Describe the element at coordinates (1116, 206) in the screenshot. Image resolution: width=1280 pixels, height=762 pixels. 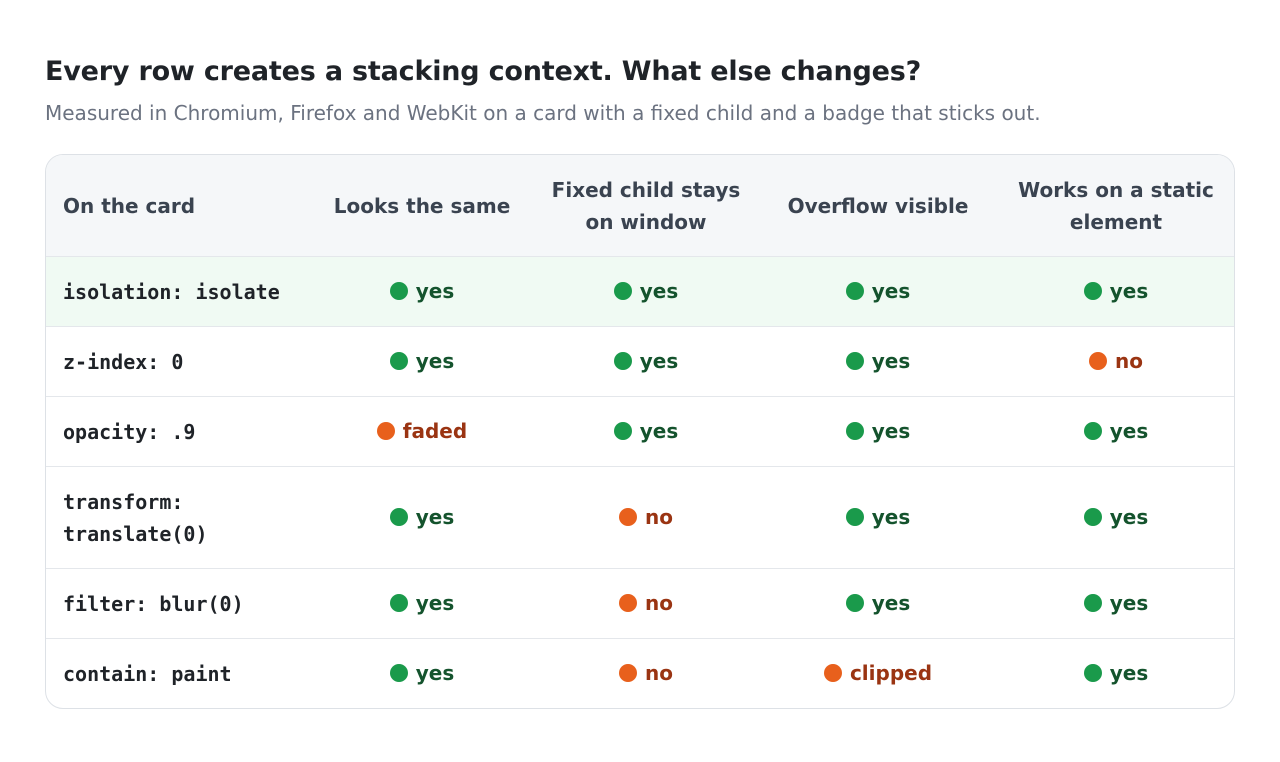
I see `column-header-static-element: Works on a static element` at that location.